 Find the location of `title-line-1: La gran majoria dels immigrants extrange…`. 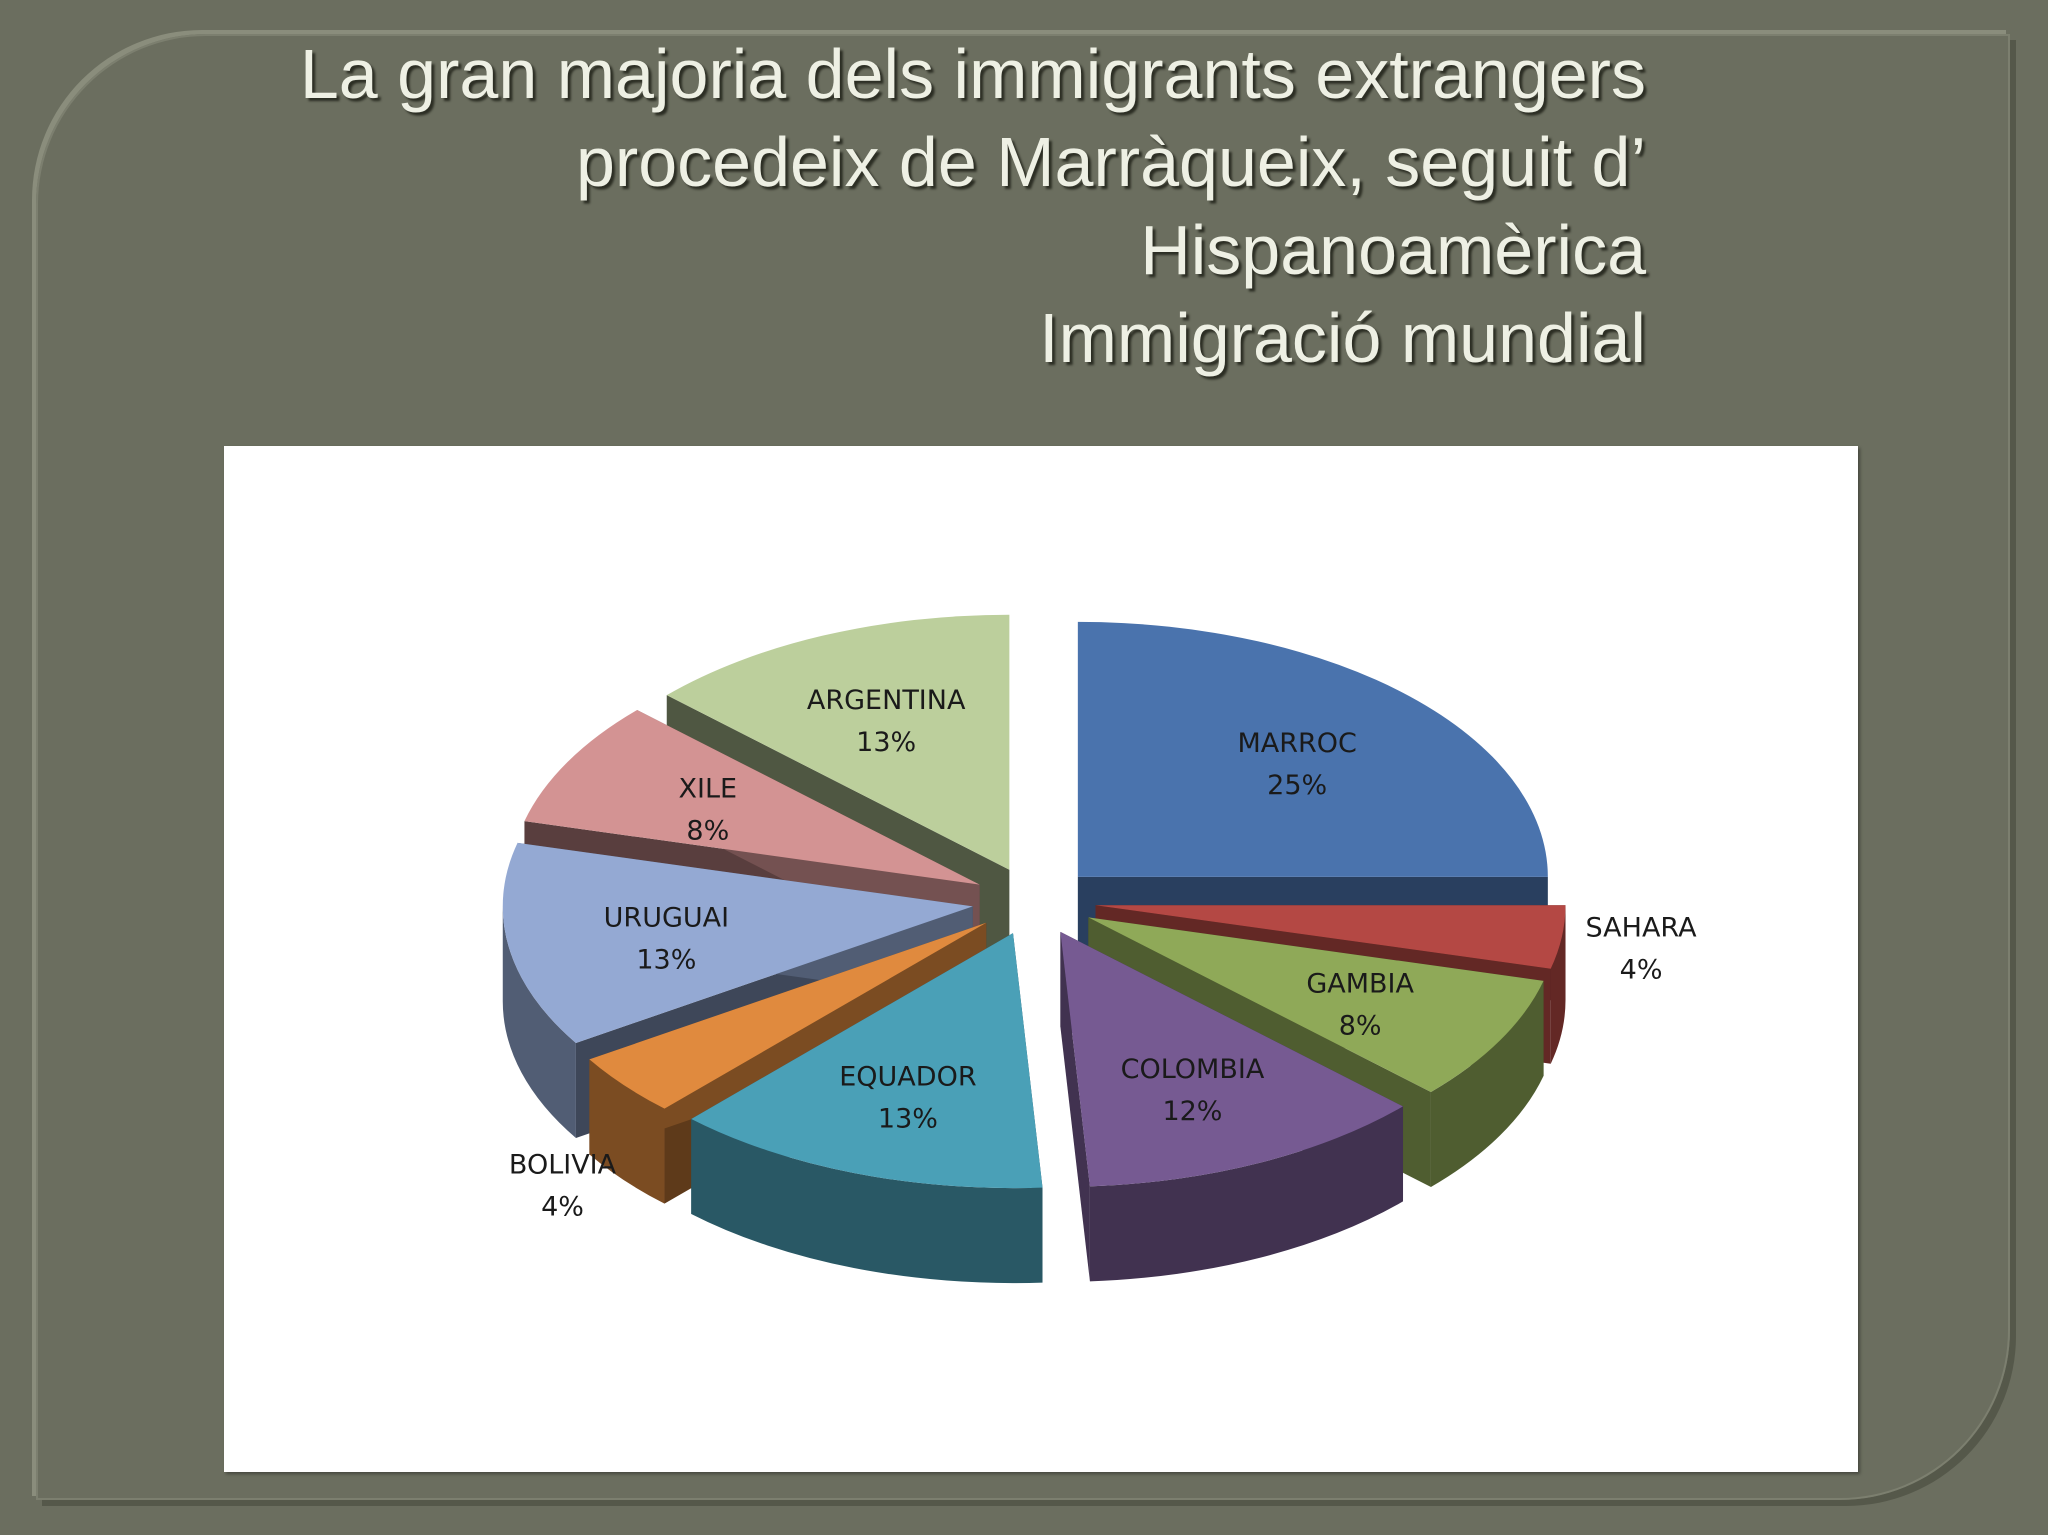

title-line-1: La gran majoria dels immigrants extrange… is located at coordinates (972, 74).